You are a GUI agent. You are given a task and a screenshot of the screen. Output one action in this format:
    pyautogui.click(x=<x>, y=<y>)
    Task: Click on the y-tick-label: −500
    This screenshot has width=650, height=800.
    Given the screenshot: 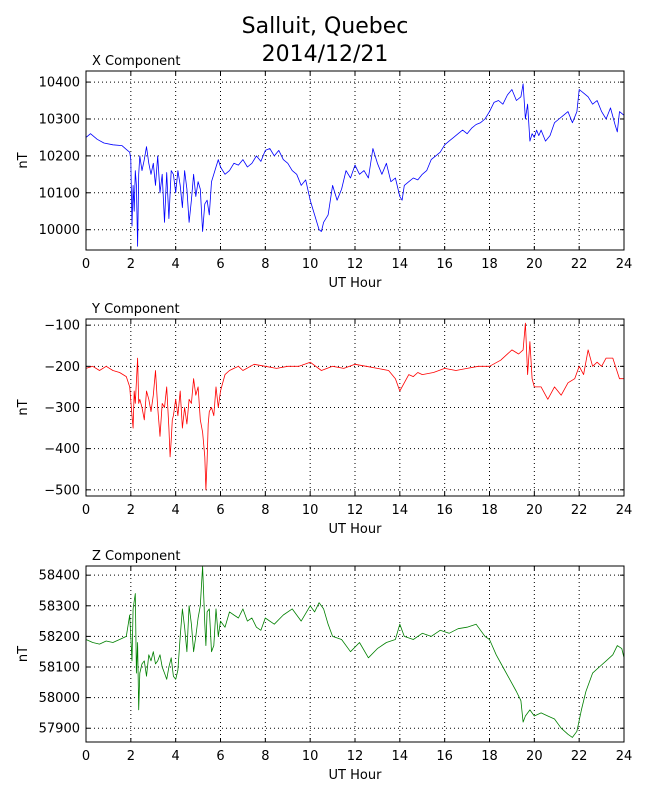 What is the action you would take?
    pyautogui.click(x=62, y=490)
    